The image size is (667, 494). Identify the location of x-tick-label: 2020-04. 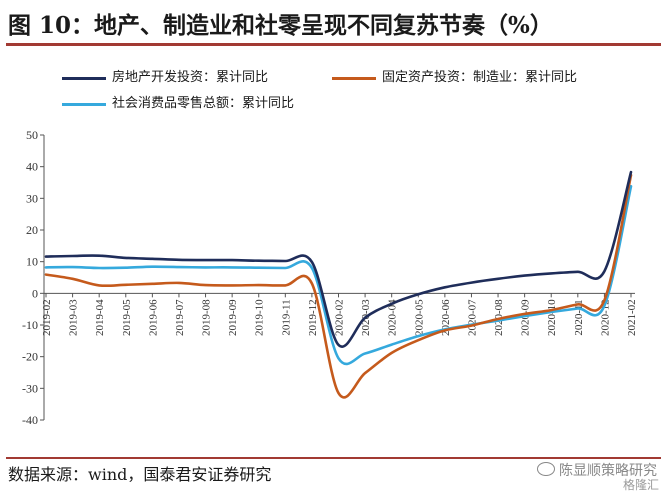
(393, 317).